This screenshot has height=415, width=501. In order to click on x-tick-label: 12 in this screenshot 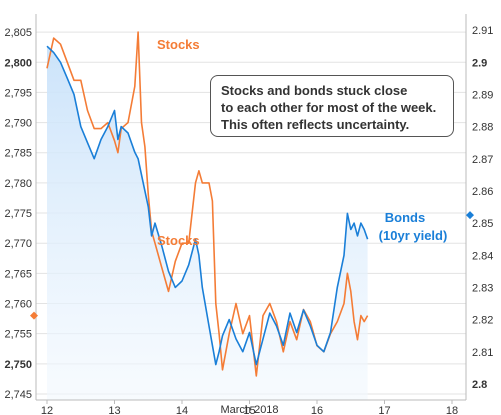, I will do `click(47, 410)`.